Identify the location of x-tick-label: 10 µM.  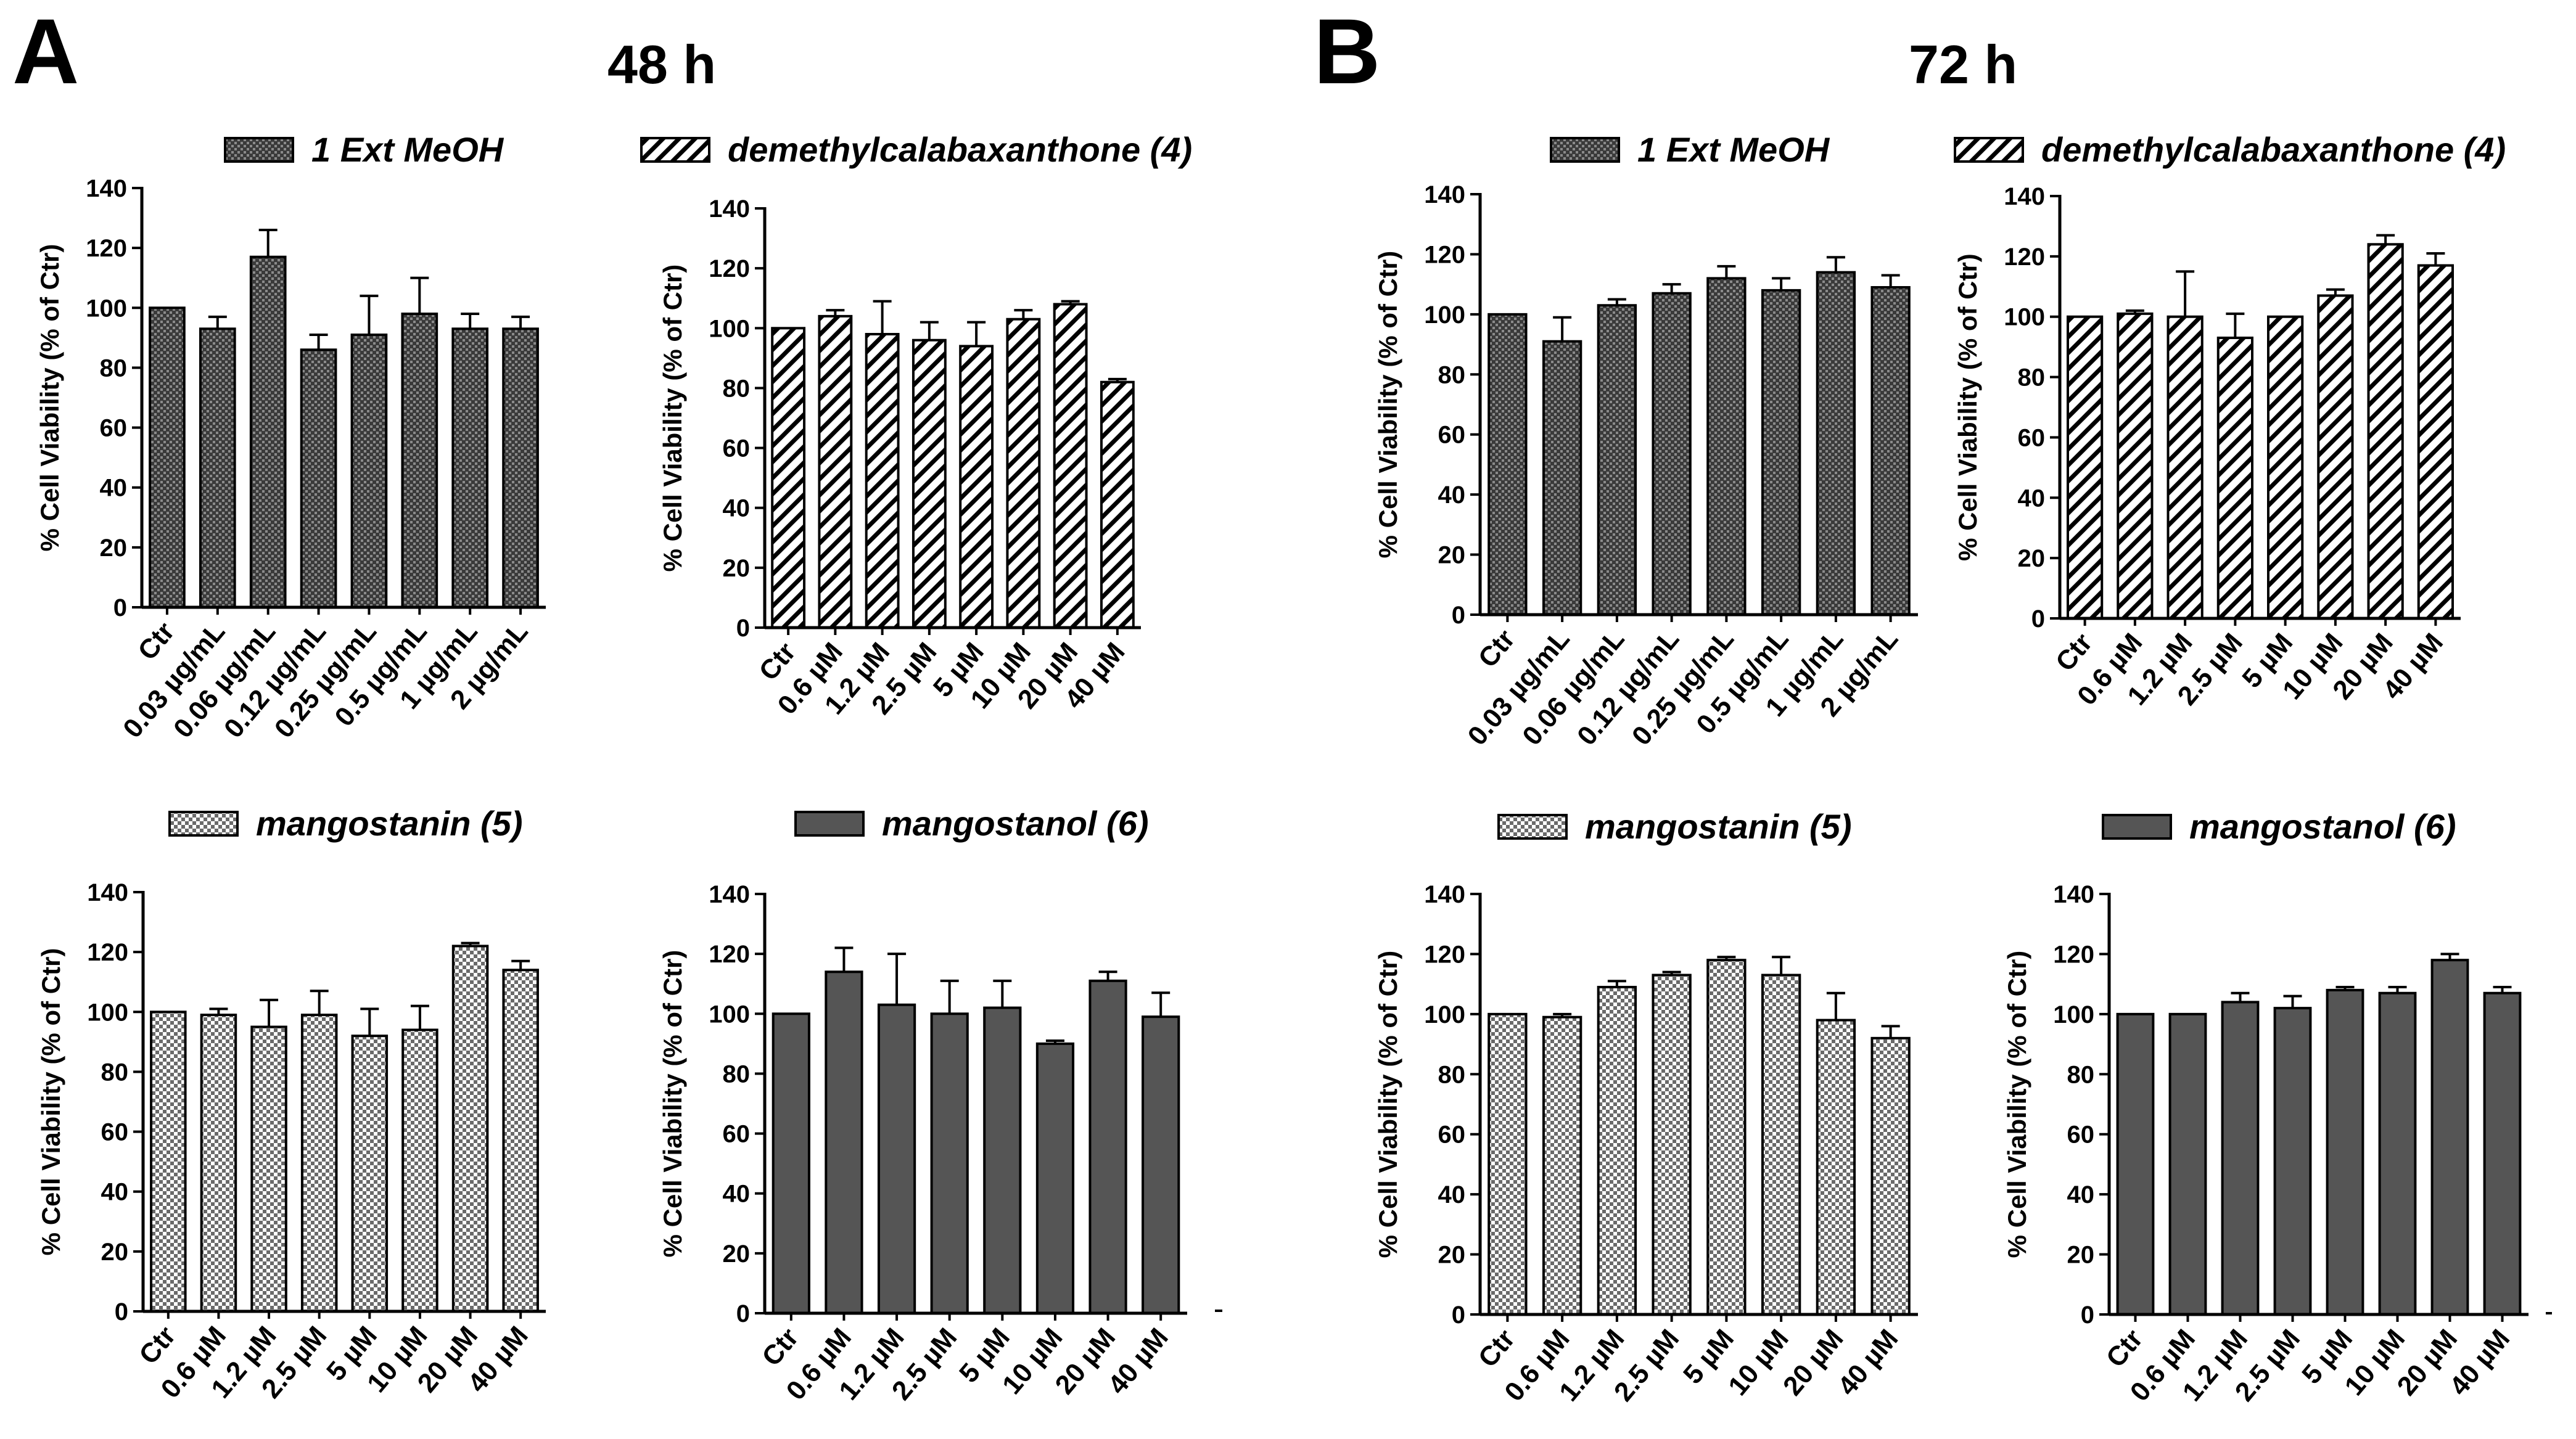
(1758, 1362).